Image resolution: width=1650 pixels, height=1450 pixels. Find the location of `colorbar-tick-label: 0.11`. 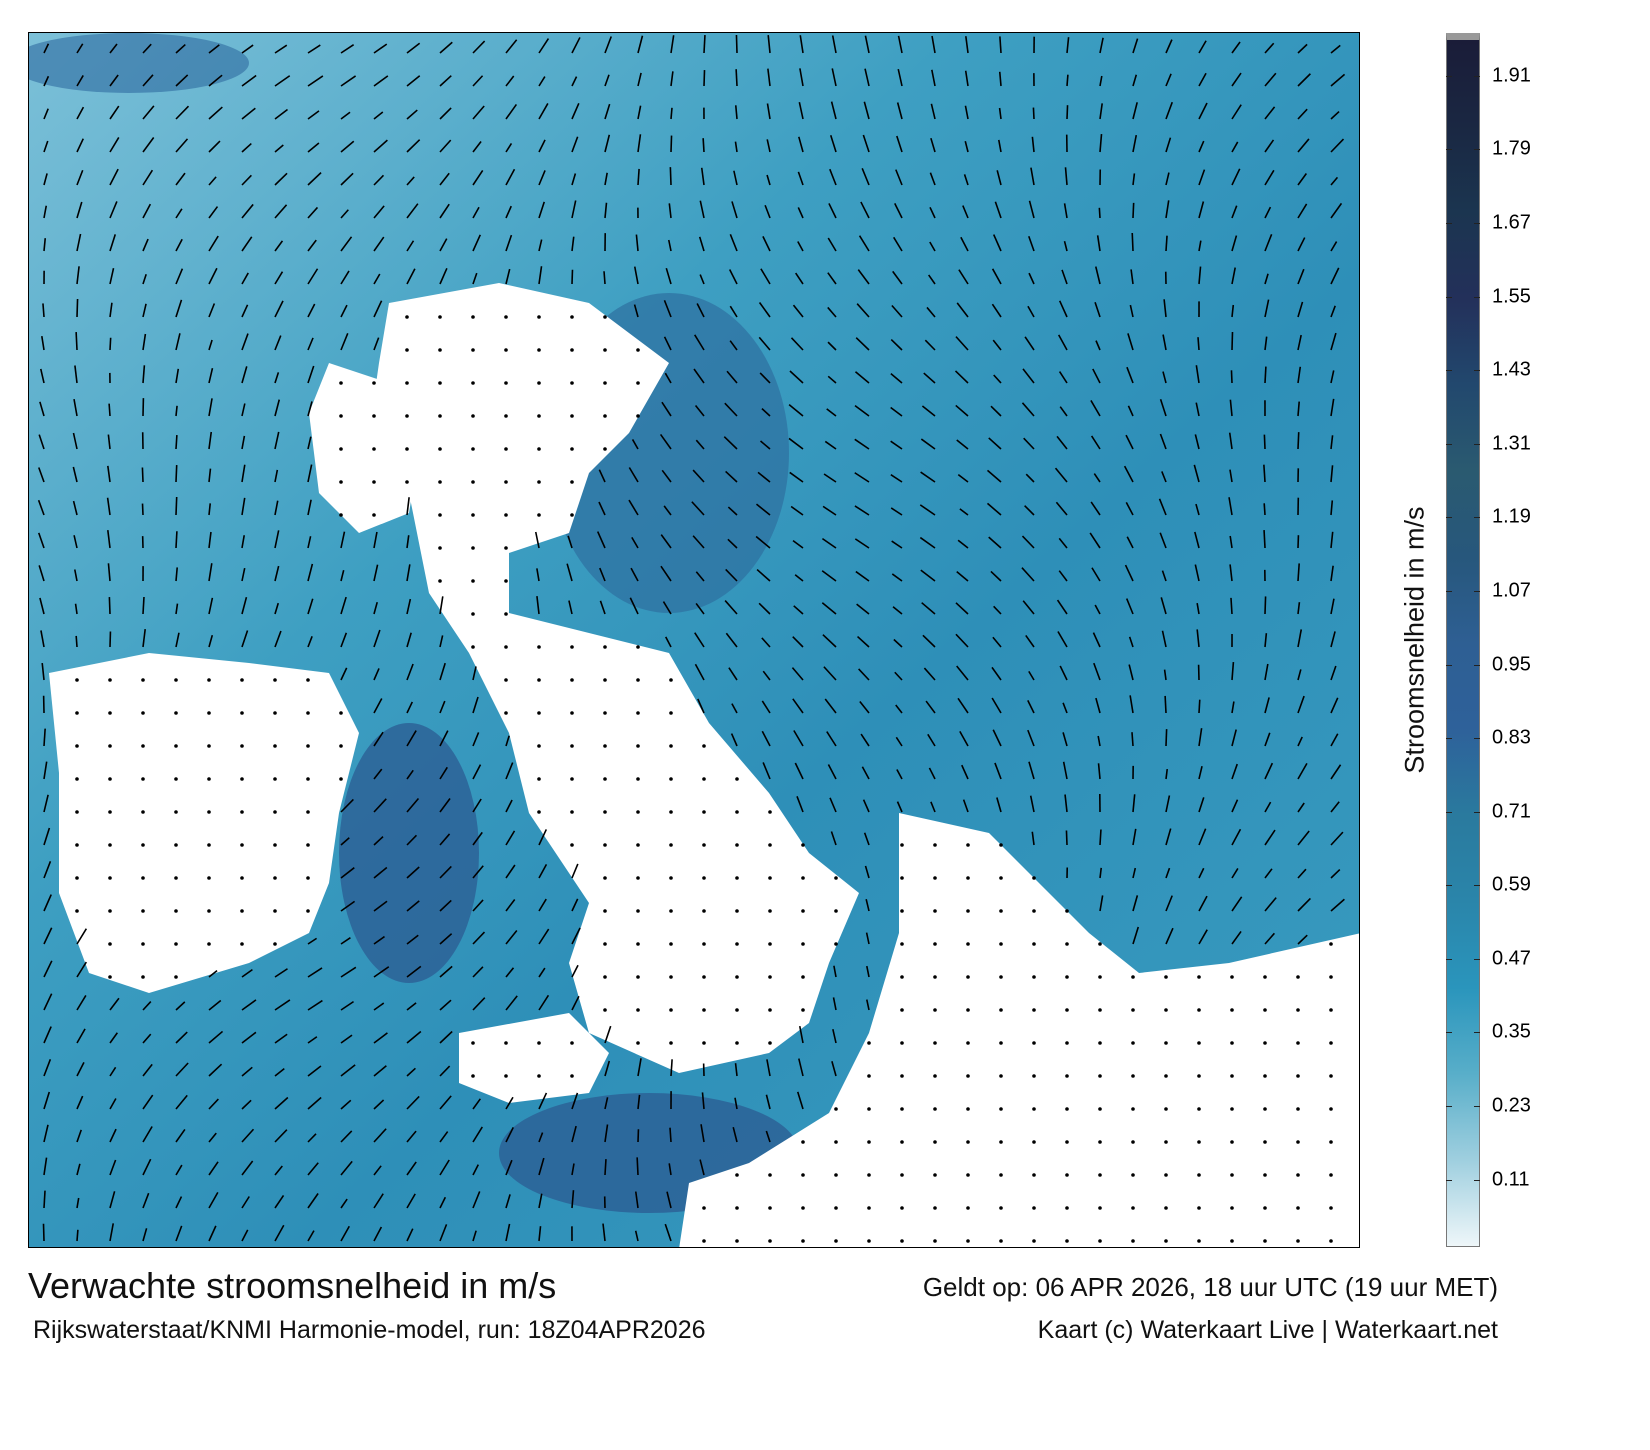

colorbar-tick-label: 0.11 is located at coordinates (1511, 1179).